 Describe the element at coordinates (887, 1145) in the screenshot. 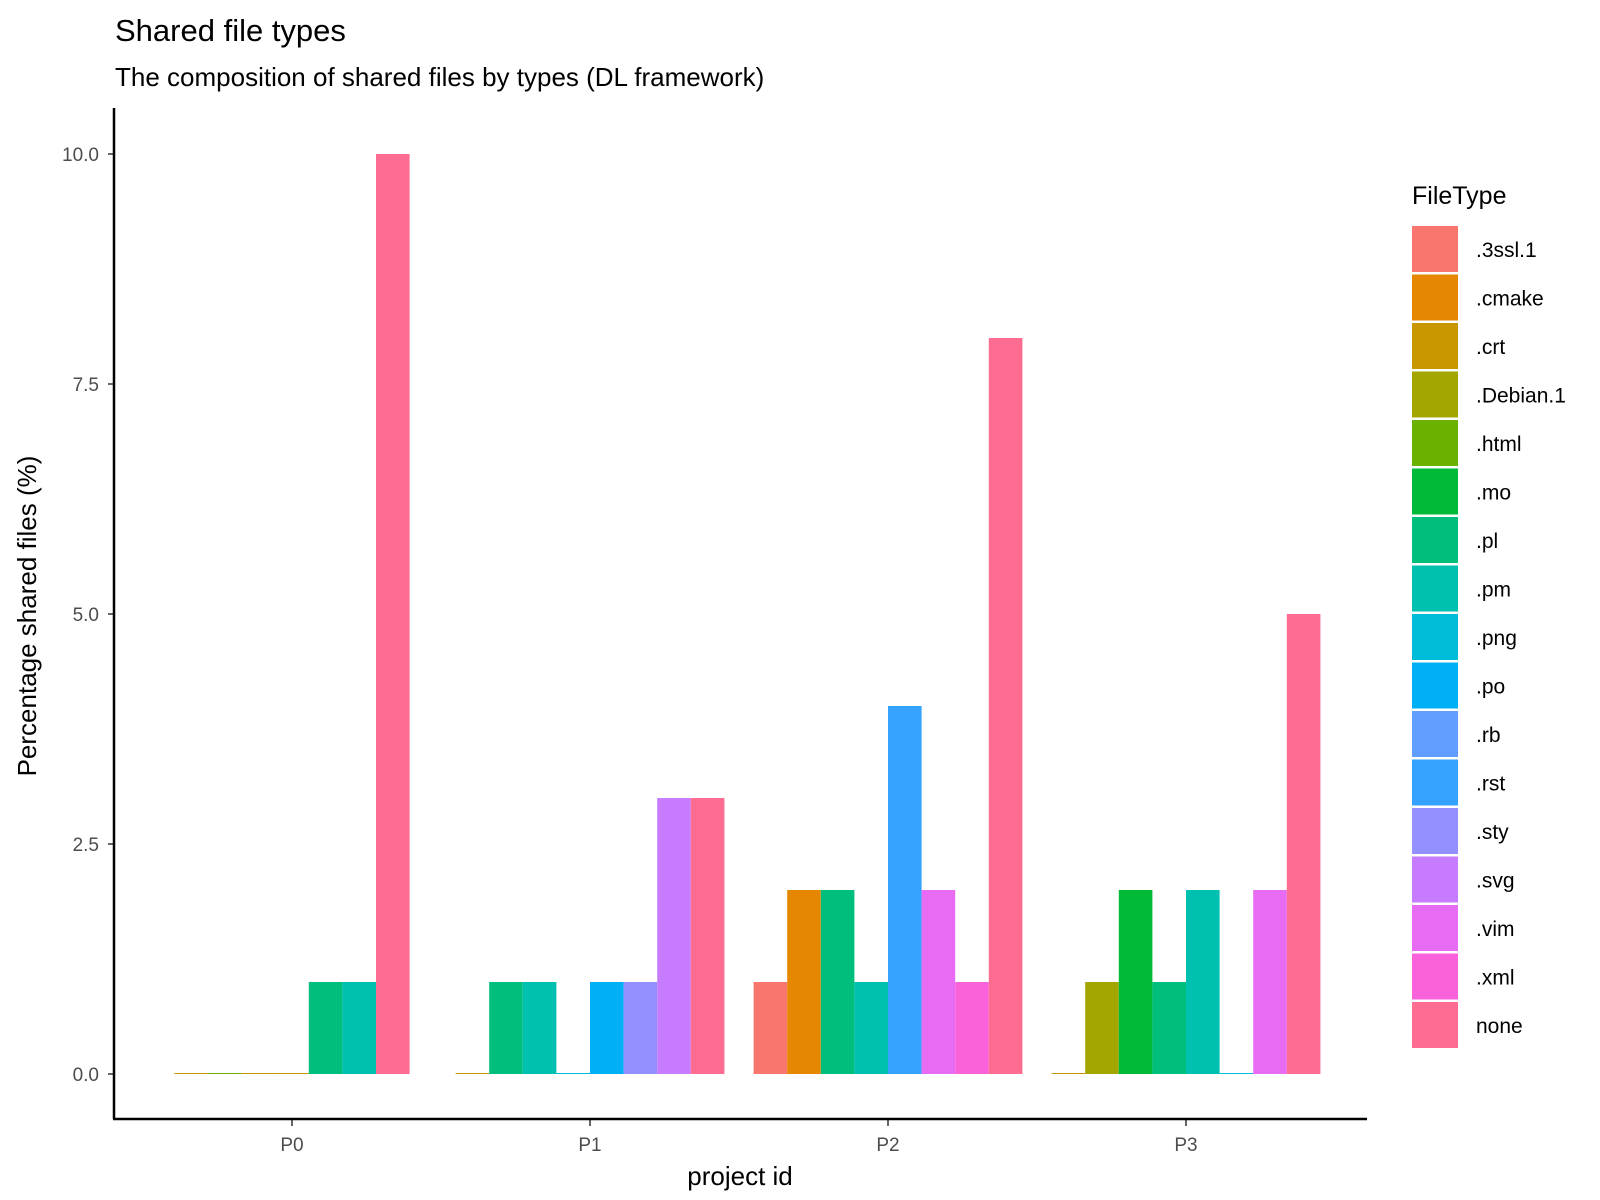

I see `x-tick-label-p2: P2` at that location.